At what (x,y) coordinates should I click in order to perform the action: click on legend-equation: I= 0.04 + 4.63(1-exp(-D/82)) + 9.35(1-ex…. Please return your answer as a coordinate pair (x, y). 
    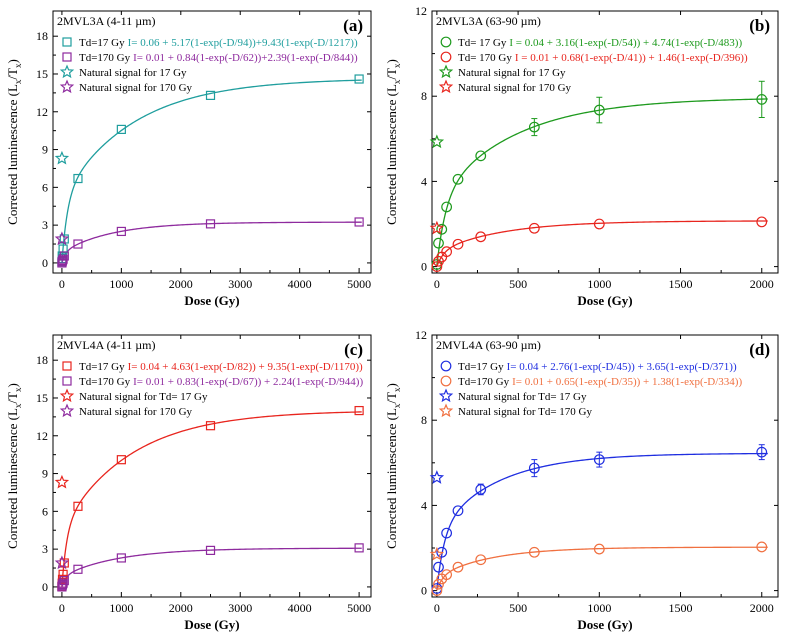
    Looking at the image, I should click on (245, 367).